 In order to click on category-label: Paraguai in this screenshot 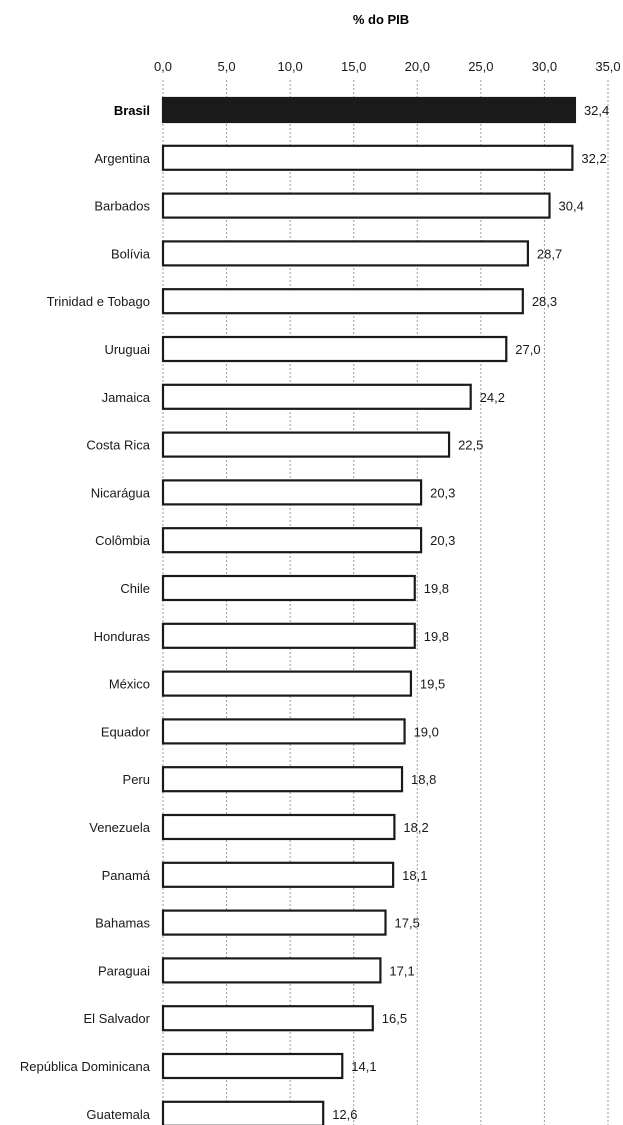, I will do `click(124, 970)`.